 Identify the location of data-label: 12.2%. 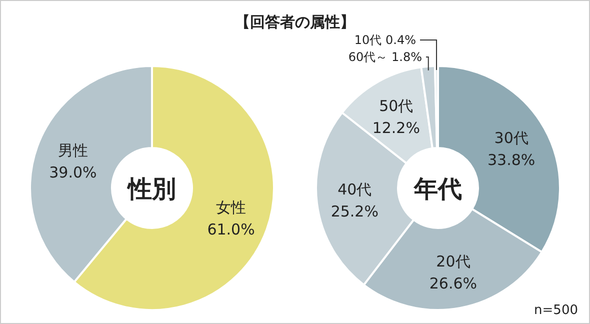
(396, 128).